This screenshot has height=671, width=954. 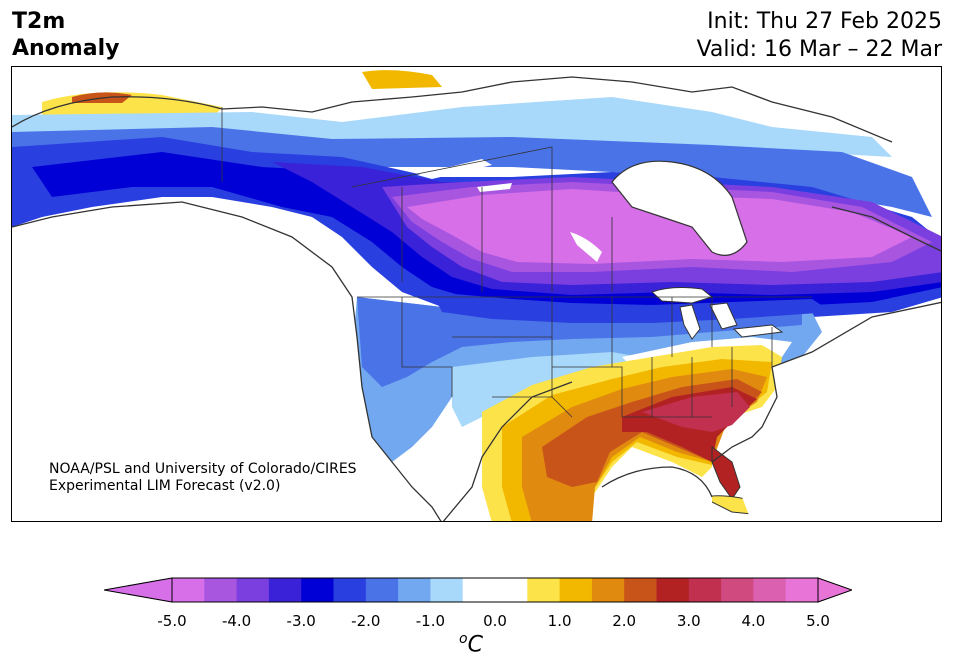 I want to click on colorbar-tick-label: -2.0, so click(x=366, y=621).